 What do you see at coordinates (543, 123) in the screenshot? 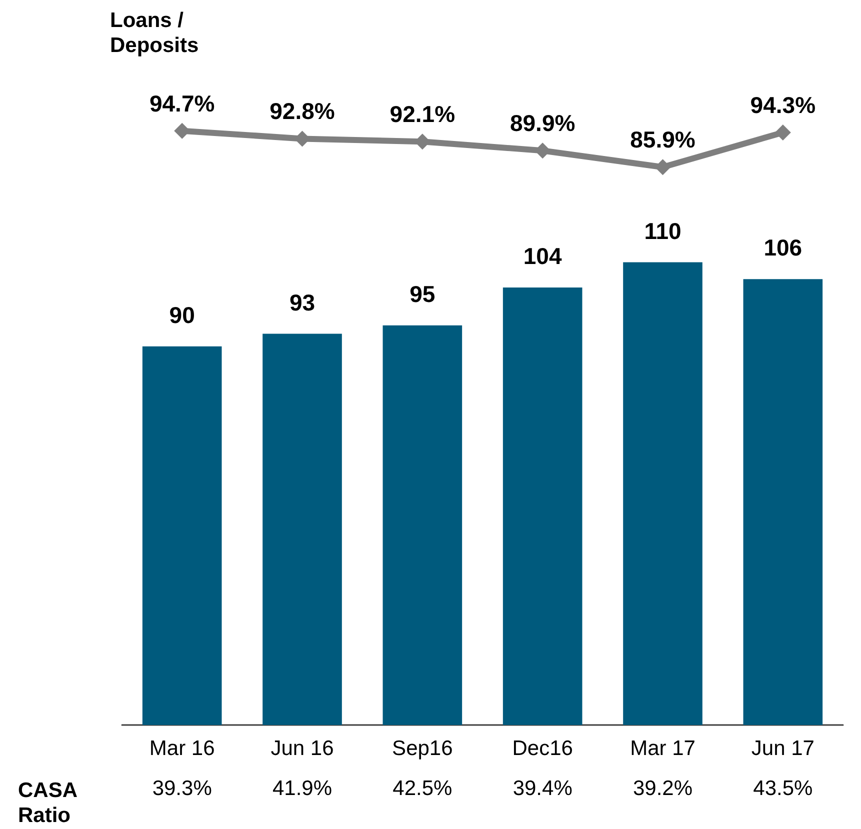
I see `data-label: 89.9%` at bounding box center [543, 123].